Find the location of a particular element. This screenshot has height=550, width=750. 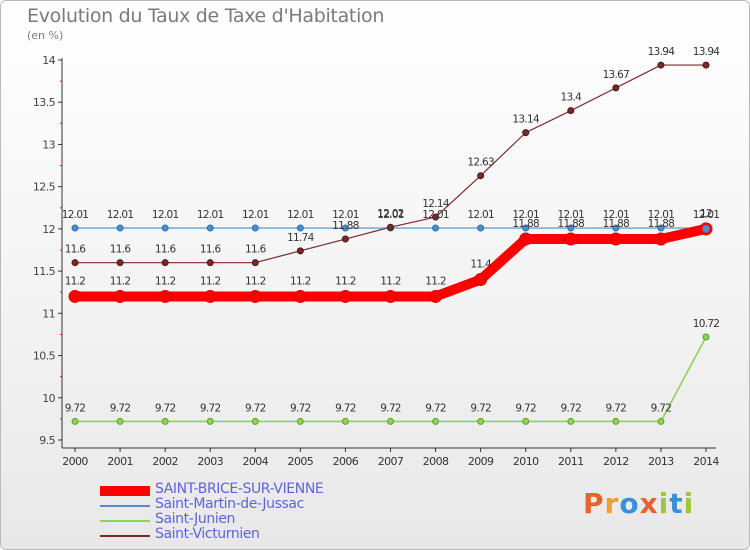

chart-unit-label: (en %) is located at coordinates (45, 35).